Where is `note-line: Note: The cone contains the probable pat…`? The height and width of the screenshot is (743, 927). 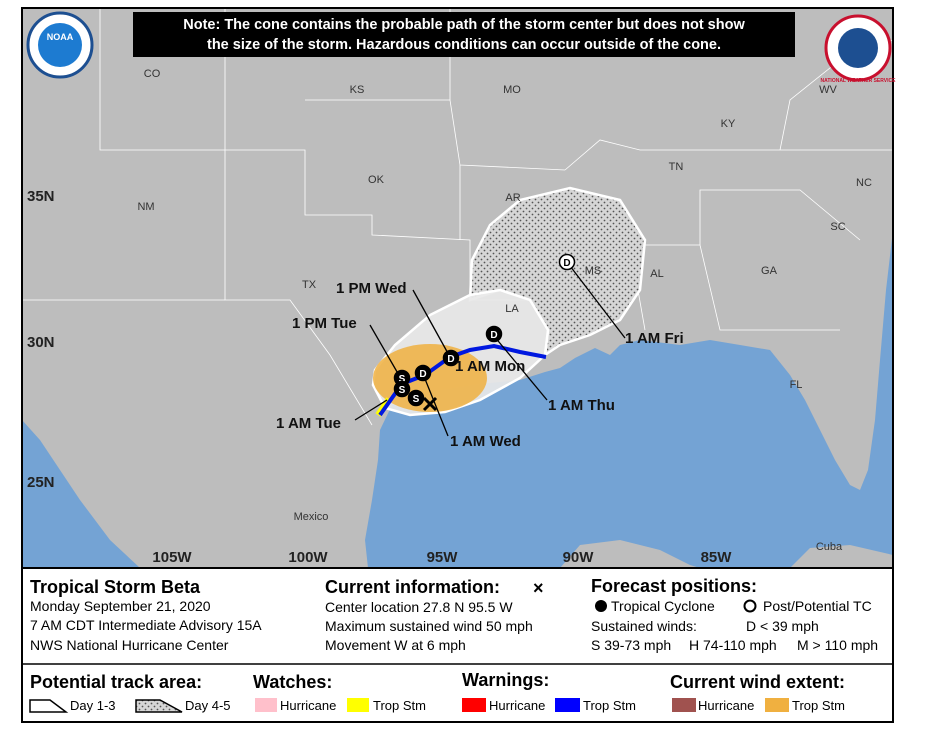
note-line: Note: The cone contains the probable pat… is located at coordinates (464, 25).